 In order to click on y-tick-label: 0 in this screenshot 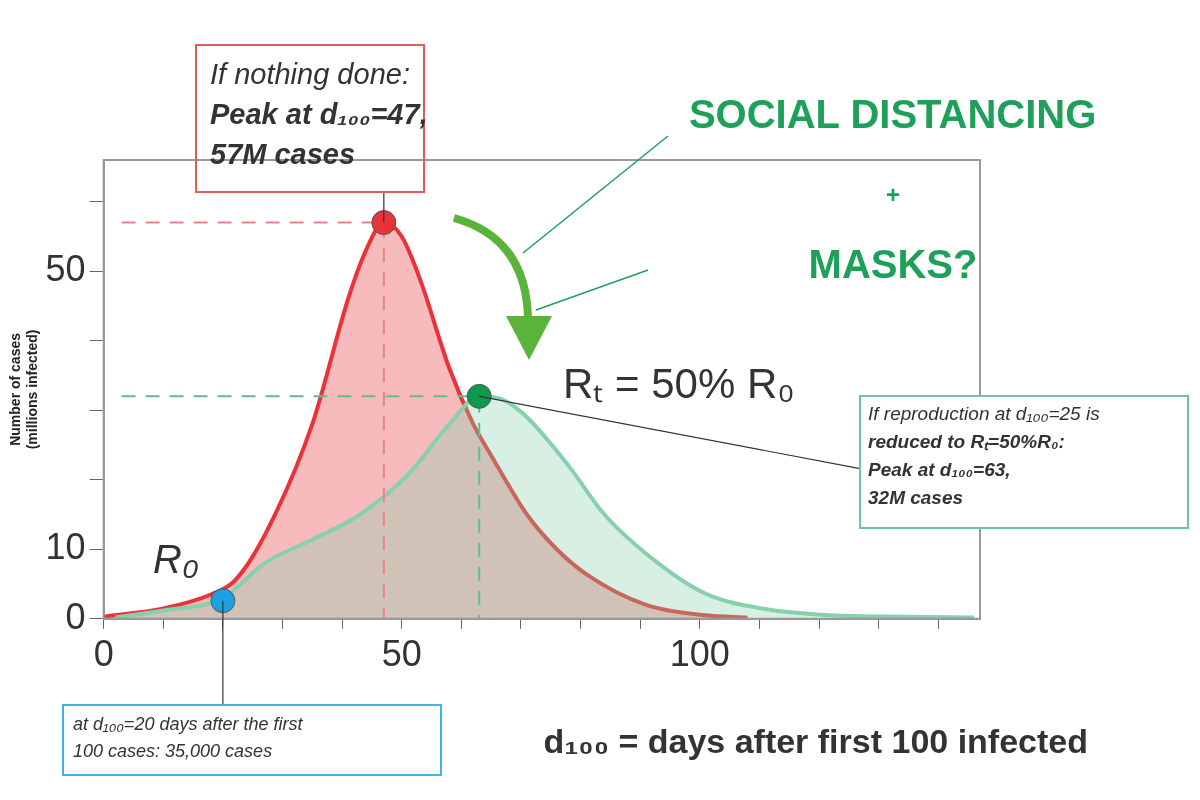, I will do `click(75, 616)`.